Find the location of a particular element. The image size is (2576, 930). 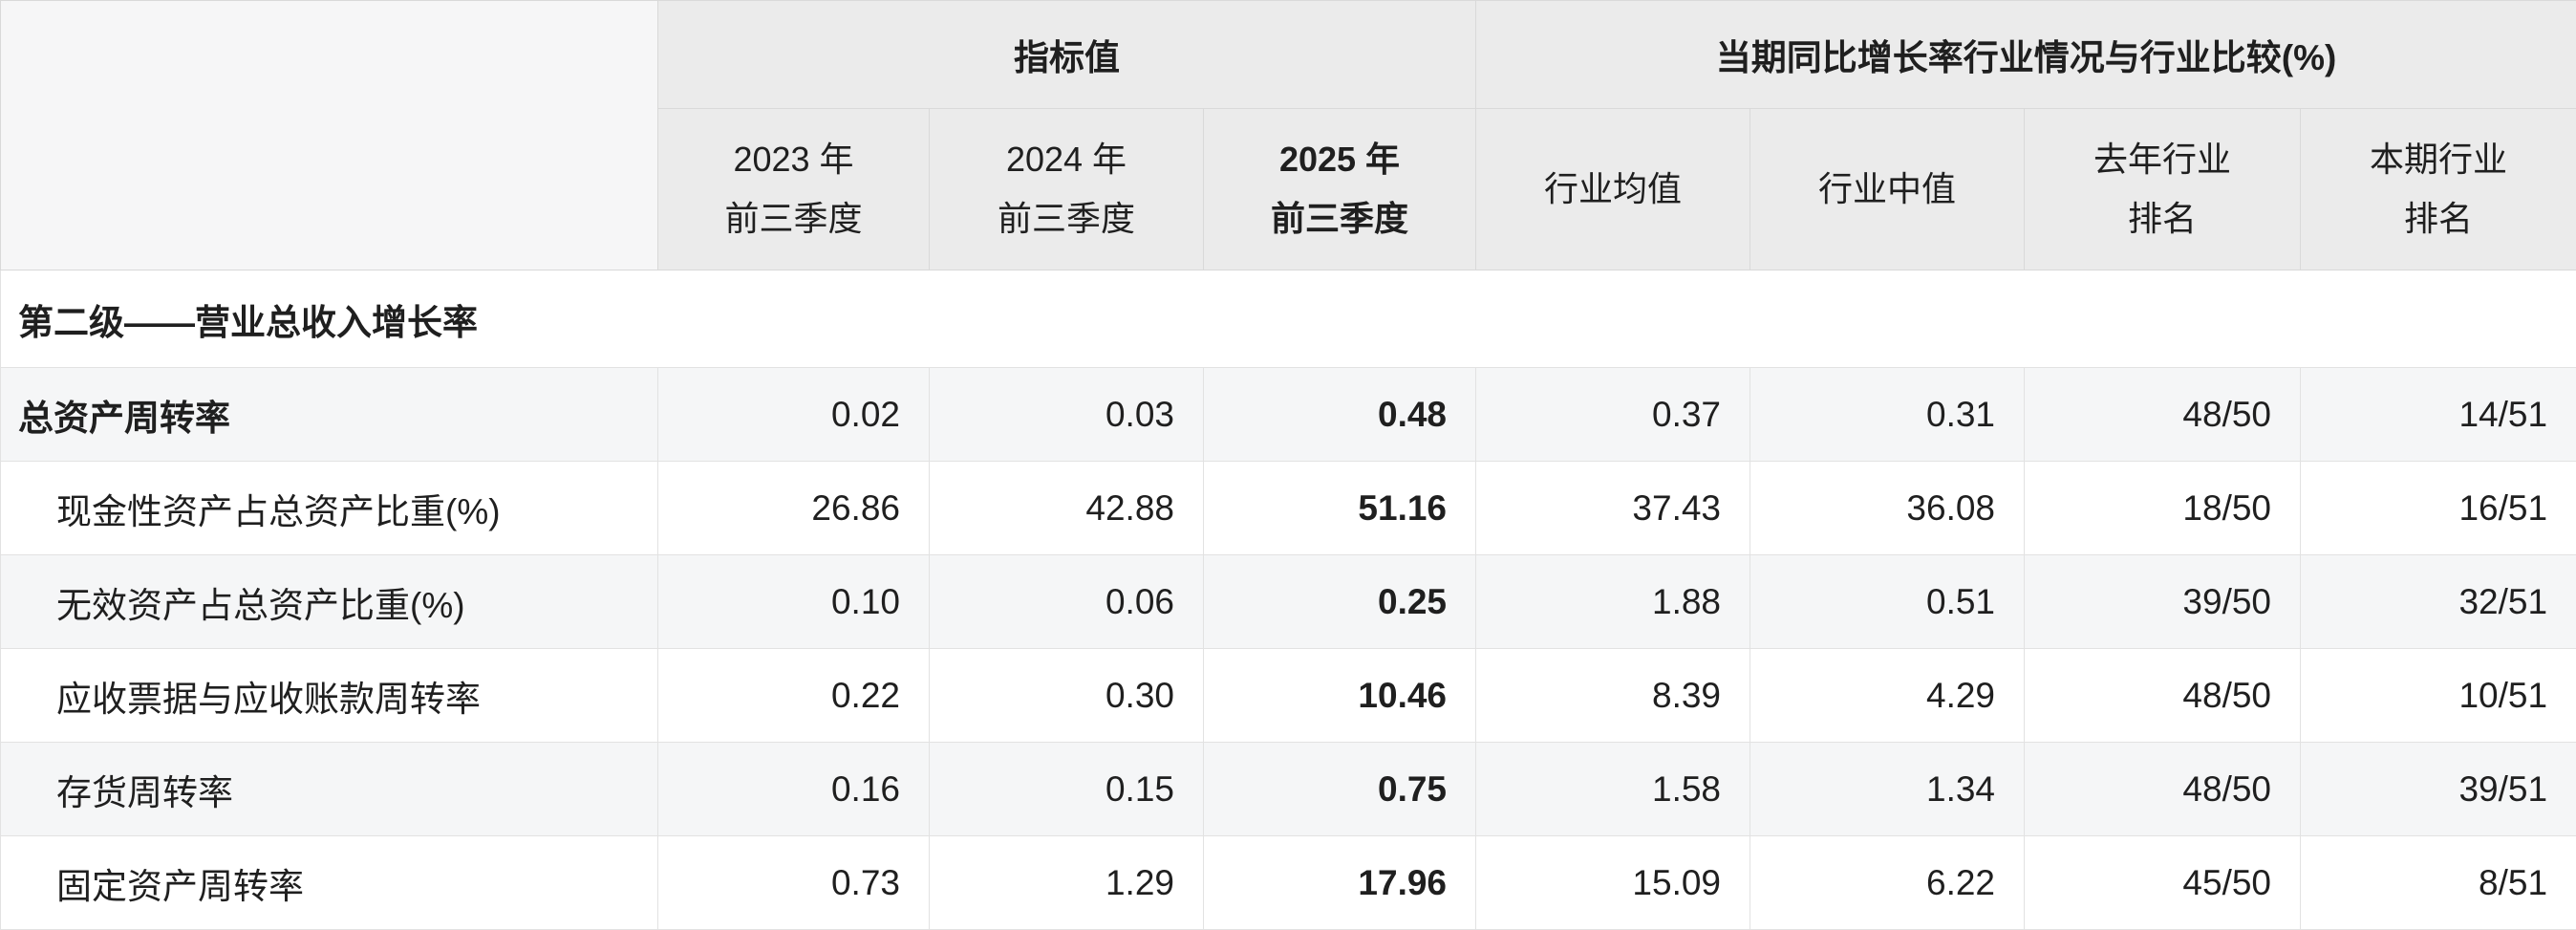

group-header-industry-comparison: 当期同比增长率行业情况与行业比较(%) is located at coordinates (2025, 54).